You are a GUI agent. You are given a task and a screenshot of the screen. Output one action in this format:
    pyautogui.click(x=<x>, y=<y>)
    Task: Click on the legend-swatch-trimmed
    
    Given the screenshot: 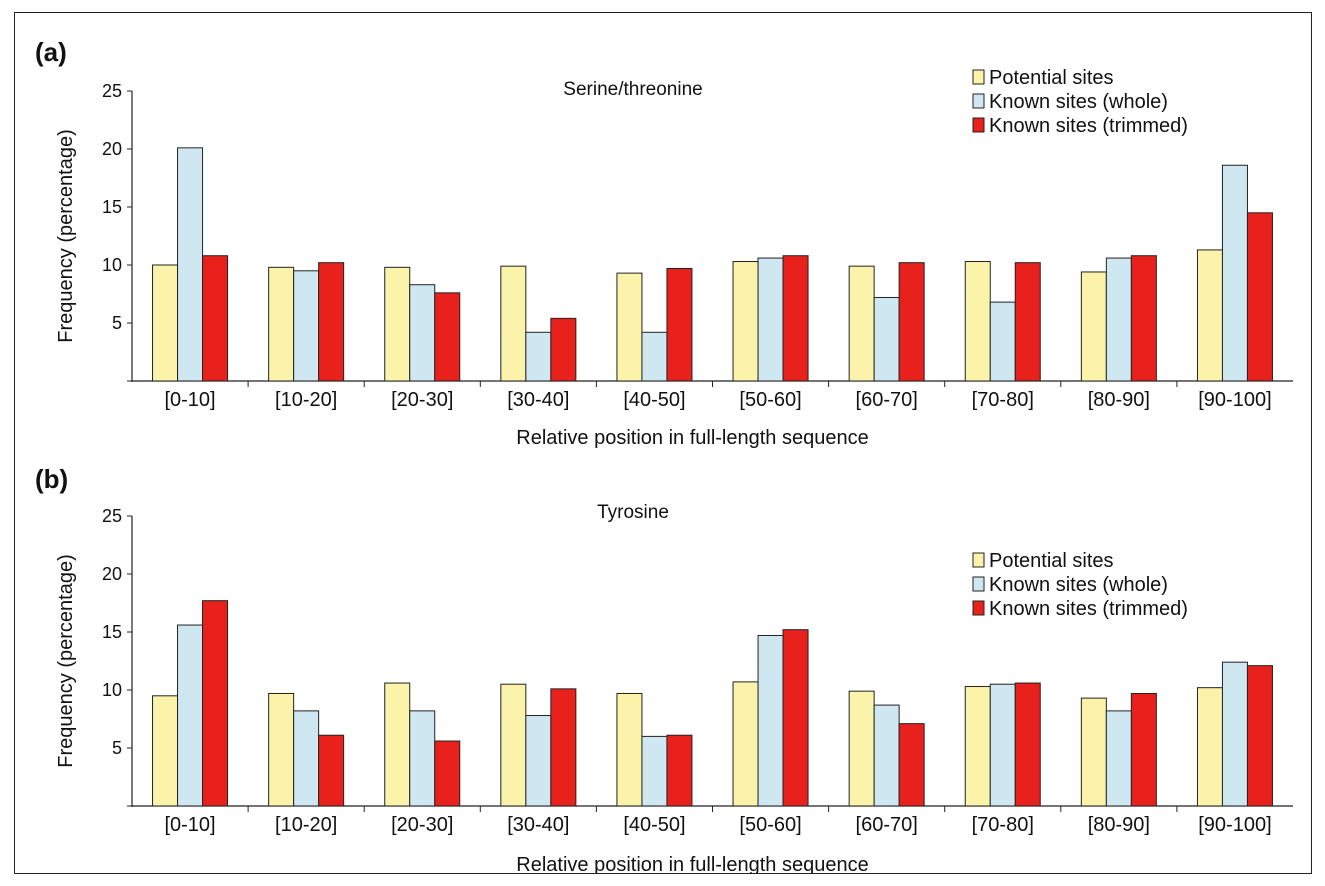 What is the action you would take?
    pyautogui.click(x=978, y=608)
    